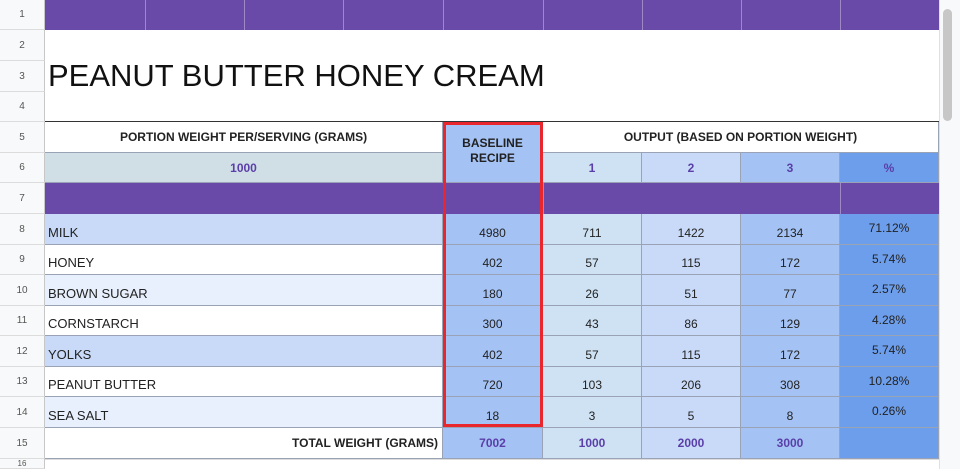 The width and height of the screenshot is (960, 469). Describe the element at coordinates (22, 412) in the screenshot. I see `row-header-14: 14` at that location.